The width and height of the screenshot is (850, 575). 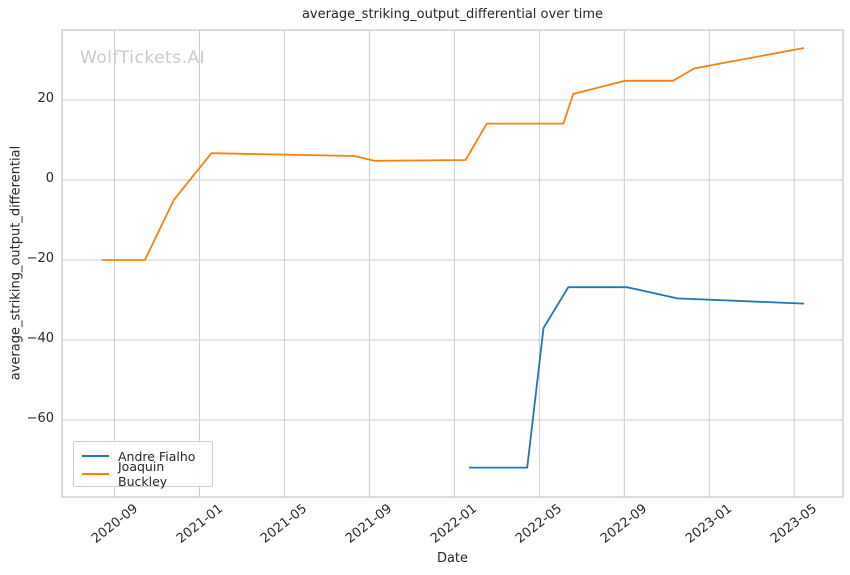 I want to click on y-tick-label: −20, so click(x=40, y=258).